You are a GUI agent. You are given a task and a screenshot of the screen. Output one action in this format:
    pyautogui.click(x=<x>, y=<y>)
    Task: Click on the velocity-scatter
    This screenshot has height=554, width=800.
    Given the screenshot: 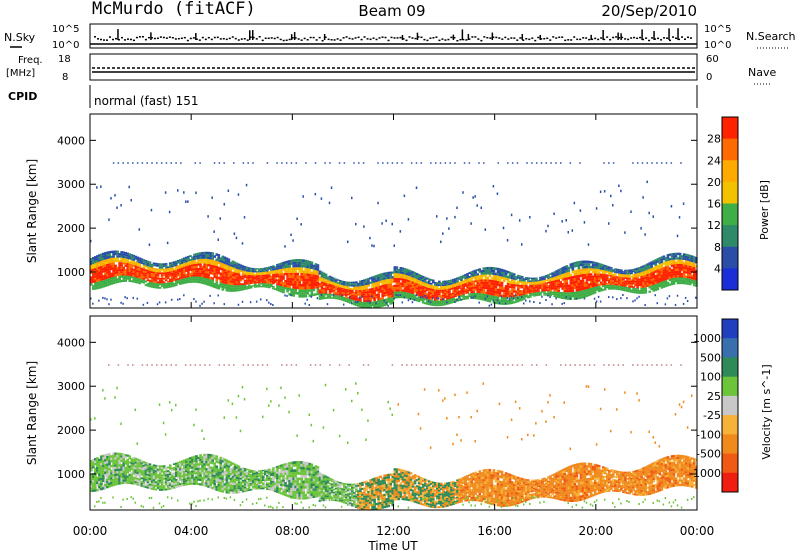 What is the action you would take?
    pyautogui.click(x=143, y=506)
    